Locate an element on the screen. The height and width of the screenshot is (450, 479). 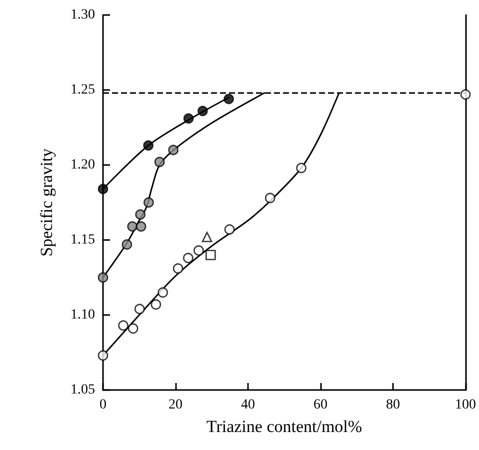
y-tick-label: 1.30 is located at coordinates (82, 15).